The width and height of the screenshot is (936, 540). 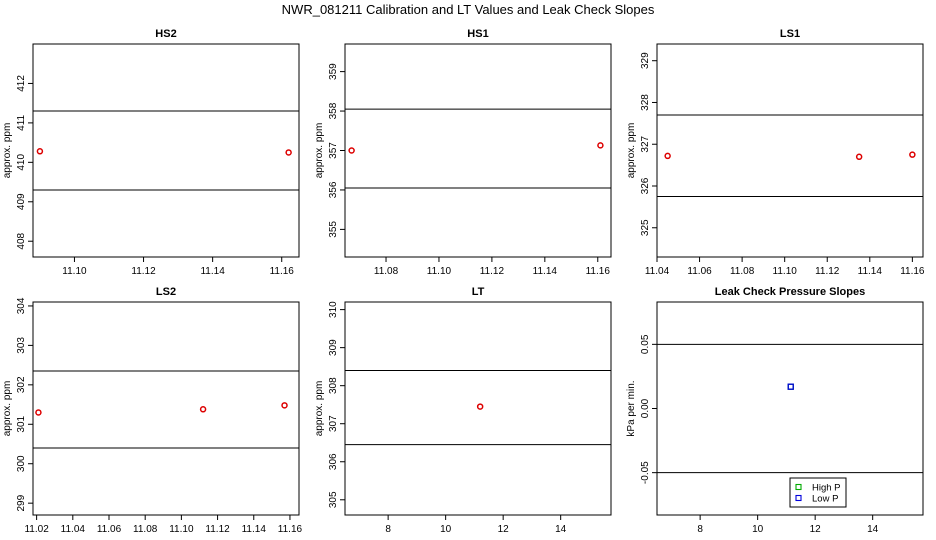 What do you see at coordinates (645, 227) in the screenshot?
I see `y-tick-label: 325` at bounding box center [645, 227].